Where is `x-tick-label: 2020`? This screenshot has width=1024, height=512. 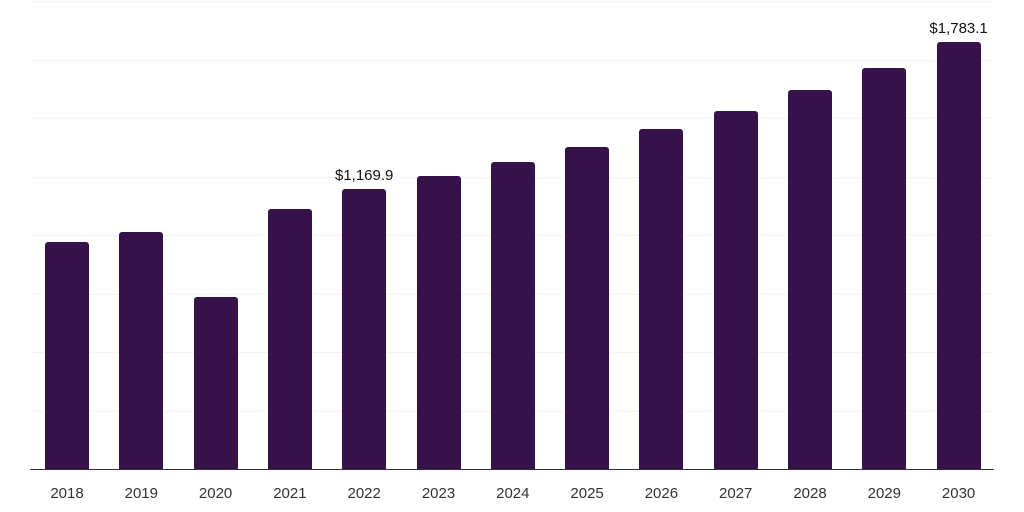
x-tick-label: 2020 is located at coordinates (215, 493).